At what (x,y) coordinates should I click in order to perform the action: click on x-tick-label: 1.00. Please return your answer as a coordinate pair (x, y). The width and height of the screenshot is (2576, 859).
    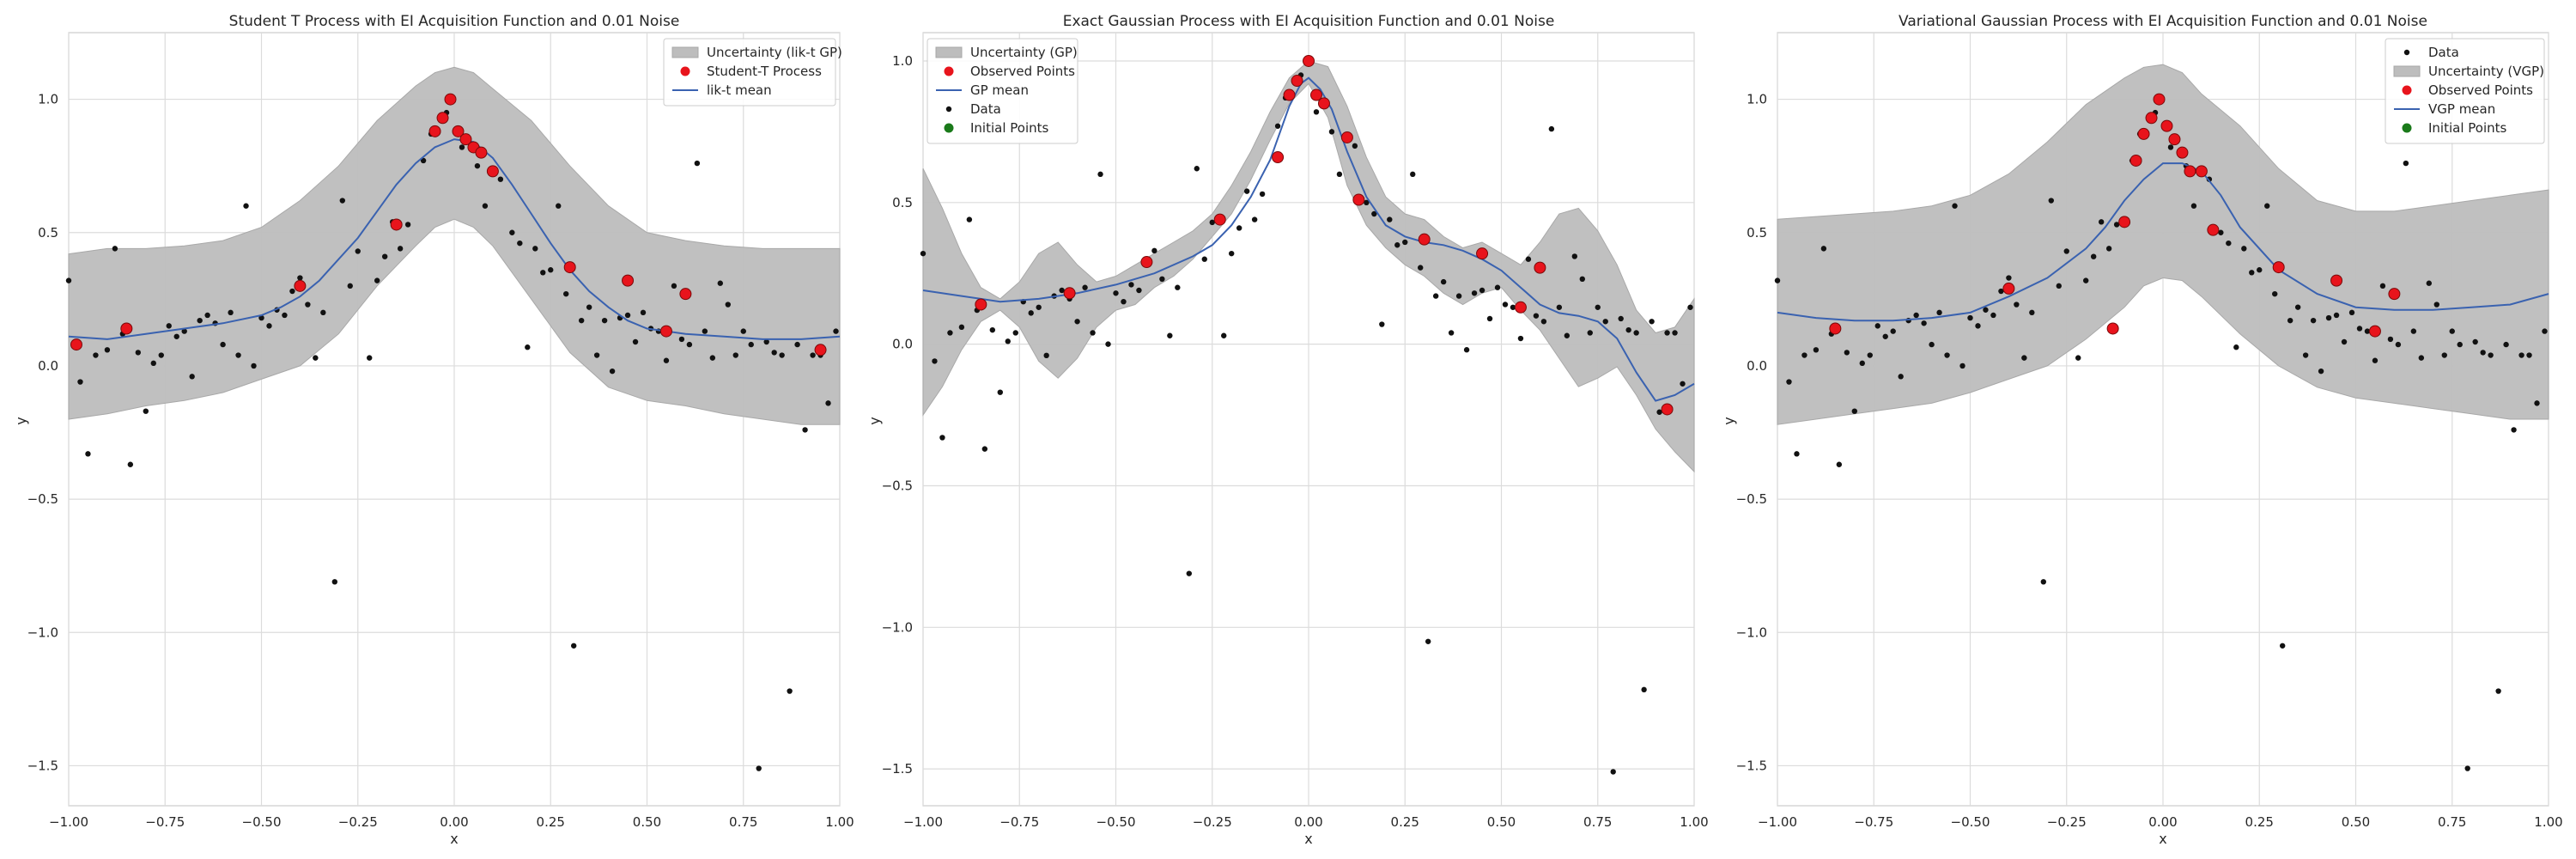
    Looking at the image, I should click on (839, 822).